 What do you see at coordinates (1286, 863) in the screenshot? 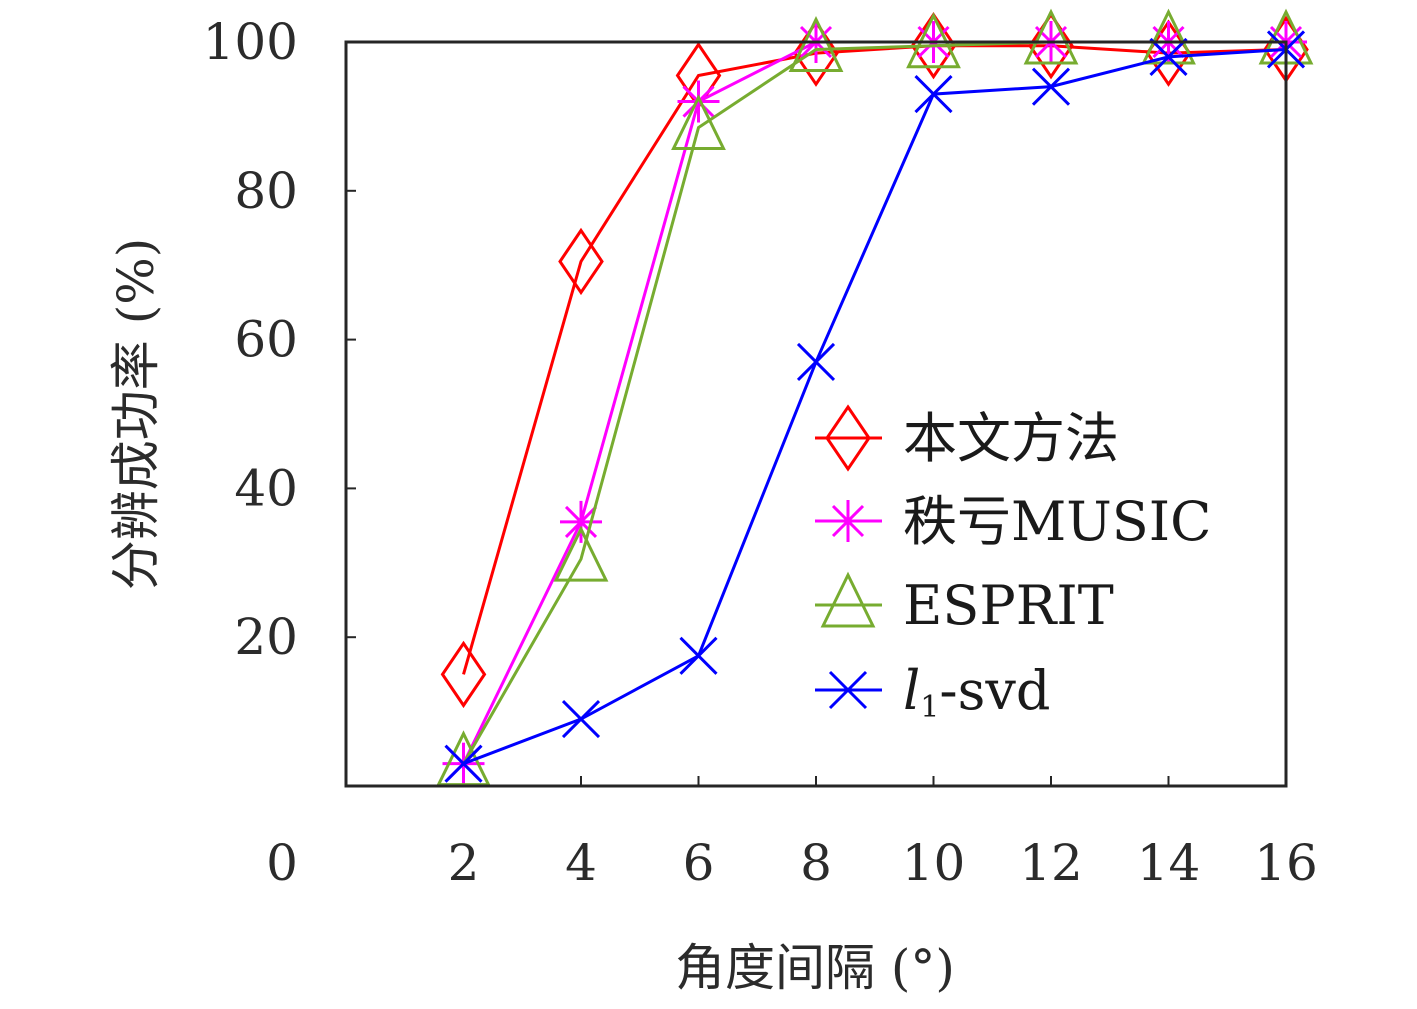
I see `x-tick-label: 16` at bounding box center [1286, 863].